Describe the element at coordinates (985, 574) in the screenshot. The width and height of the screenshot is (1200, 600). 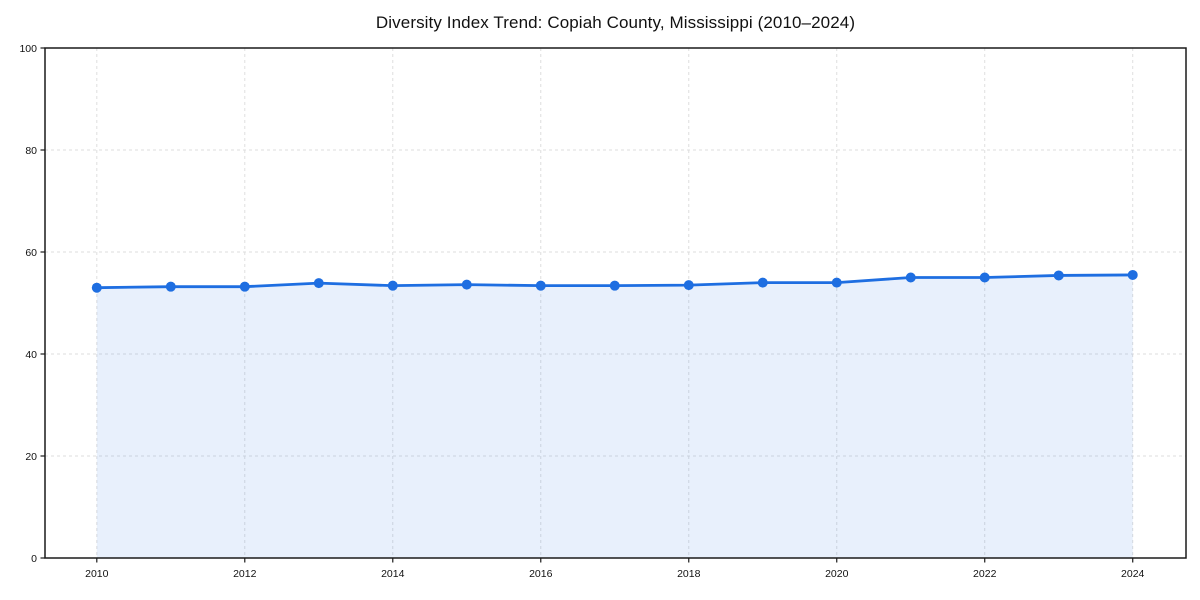
I see `x-tick-label: 2022` at that location.